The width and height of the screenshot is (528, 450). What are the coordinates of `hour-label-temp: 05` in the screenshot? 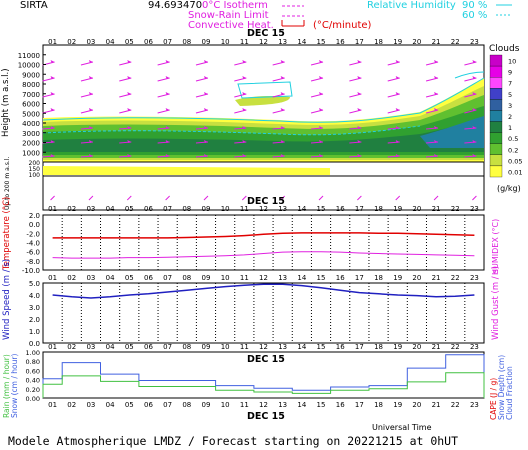 It's located at (129, 209).